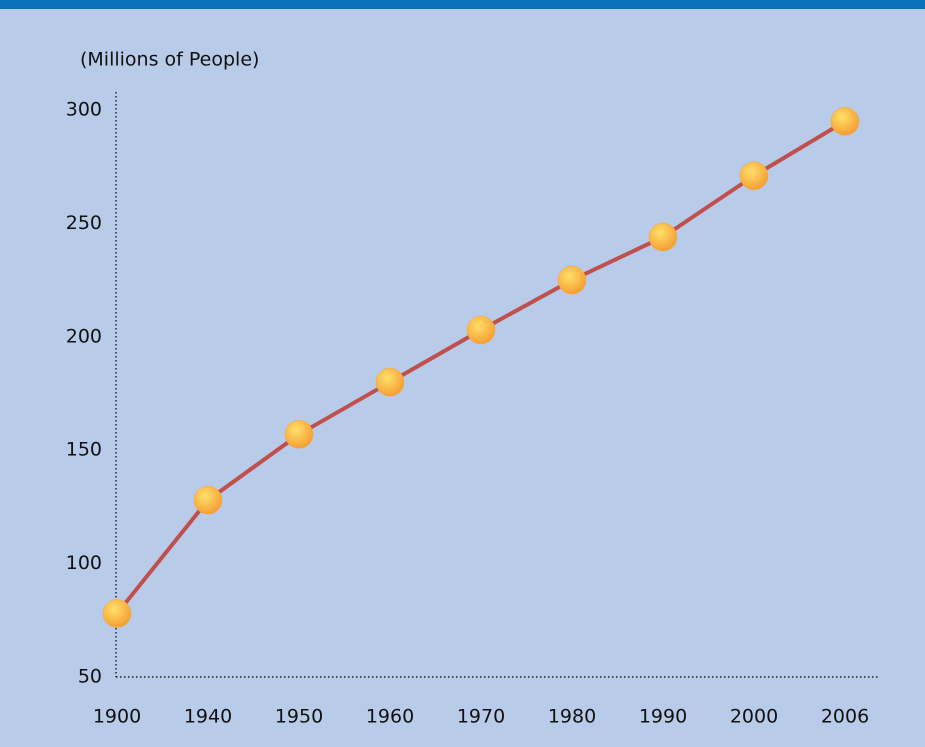 Image resolution: width=925 pixels, height=747 pixels. What do you see at coordinates (84, 450) in the screenshot?
I see `y-tick-label: 150` at bounding box center [84, 450].